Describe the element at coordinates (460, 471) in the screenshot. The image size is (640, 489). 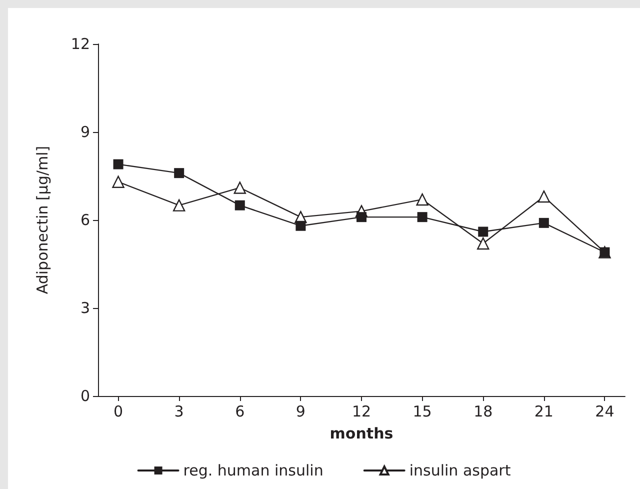
I see `legend-label: insulin aspart` at that location.